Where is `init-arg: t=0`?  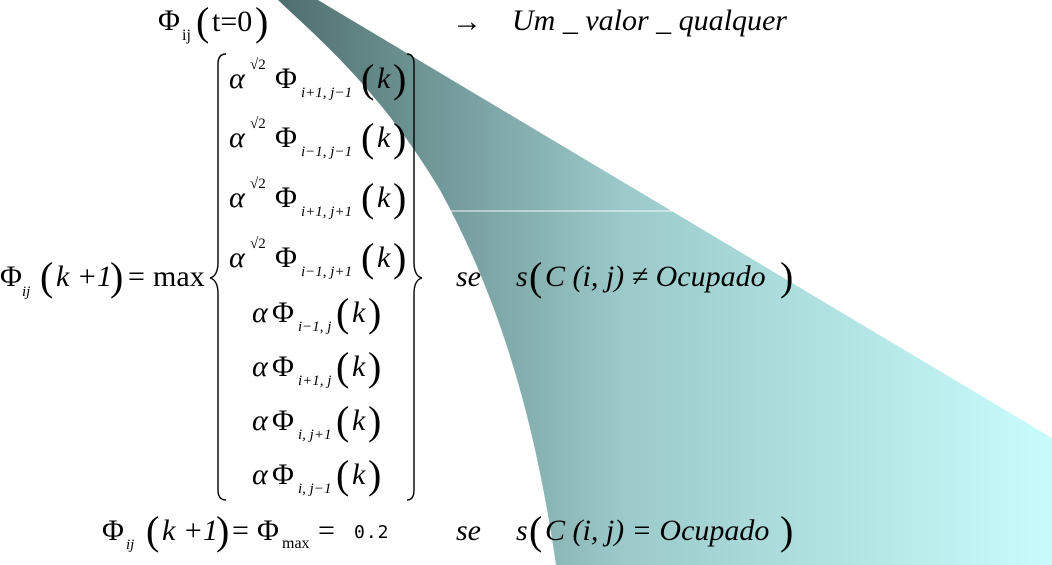
init-arg: t=0 is located at coordinates (232, 21).